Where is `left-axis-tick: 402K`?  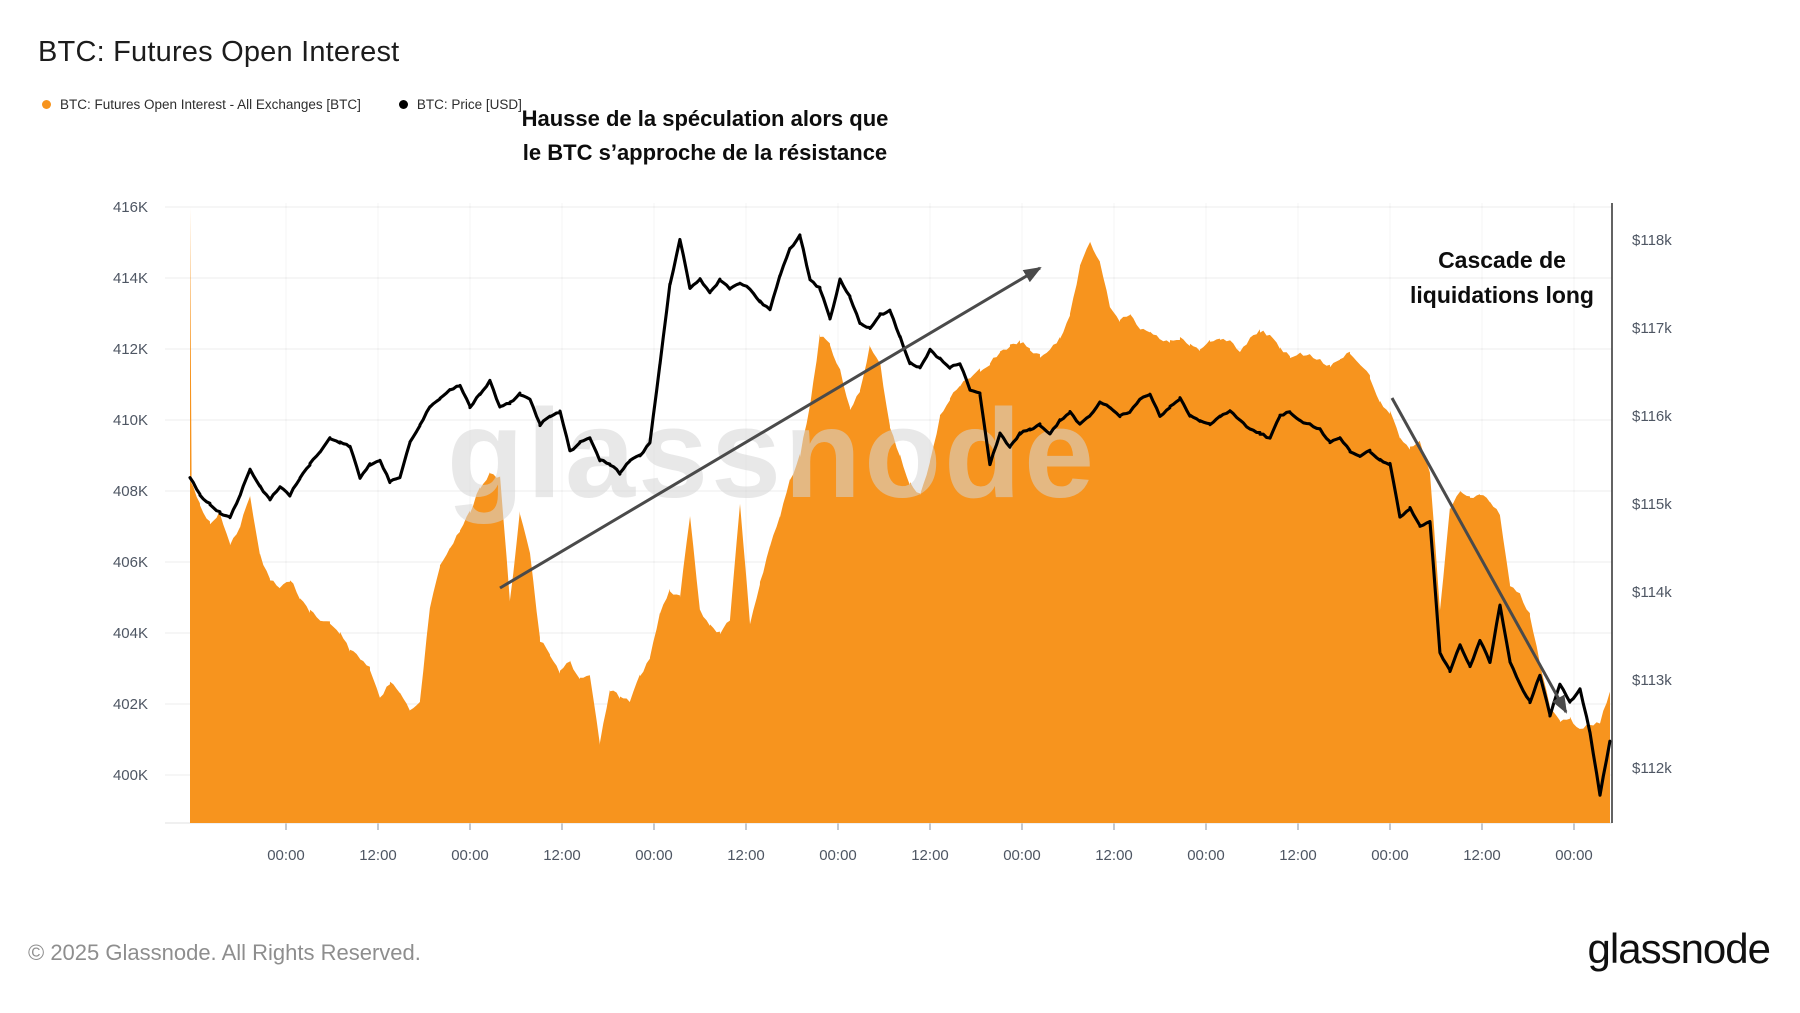 left-axis-tick: 402K is located at coordinates (130, 704).